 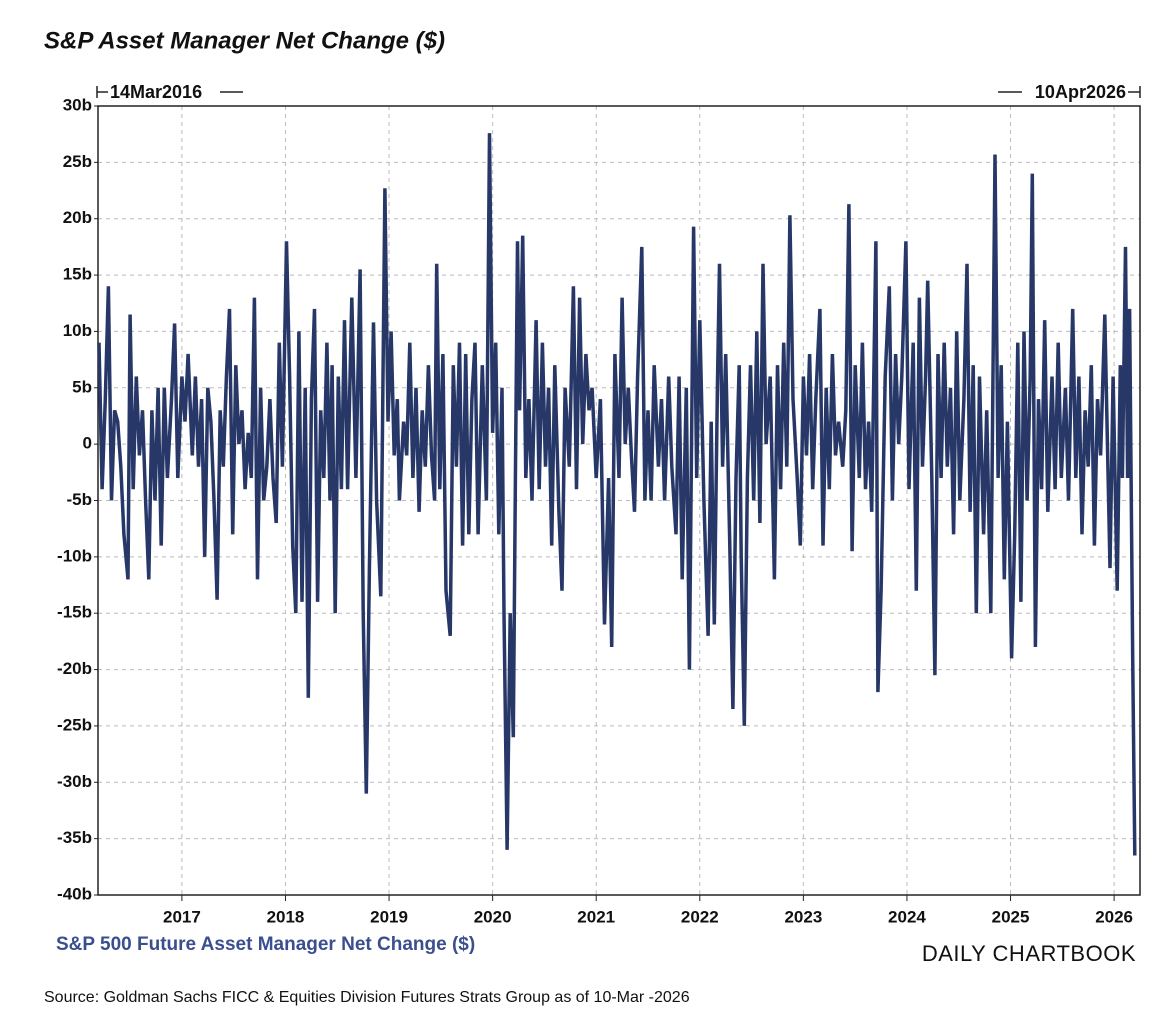 What do you see at coordinates (74, 724) in the screenshot?
I see `y-tick-label: -25b` at bounding box center [74, 724].